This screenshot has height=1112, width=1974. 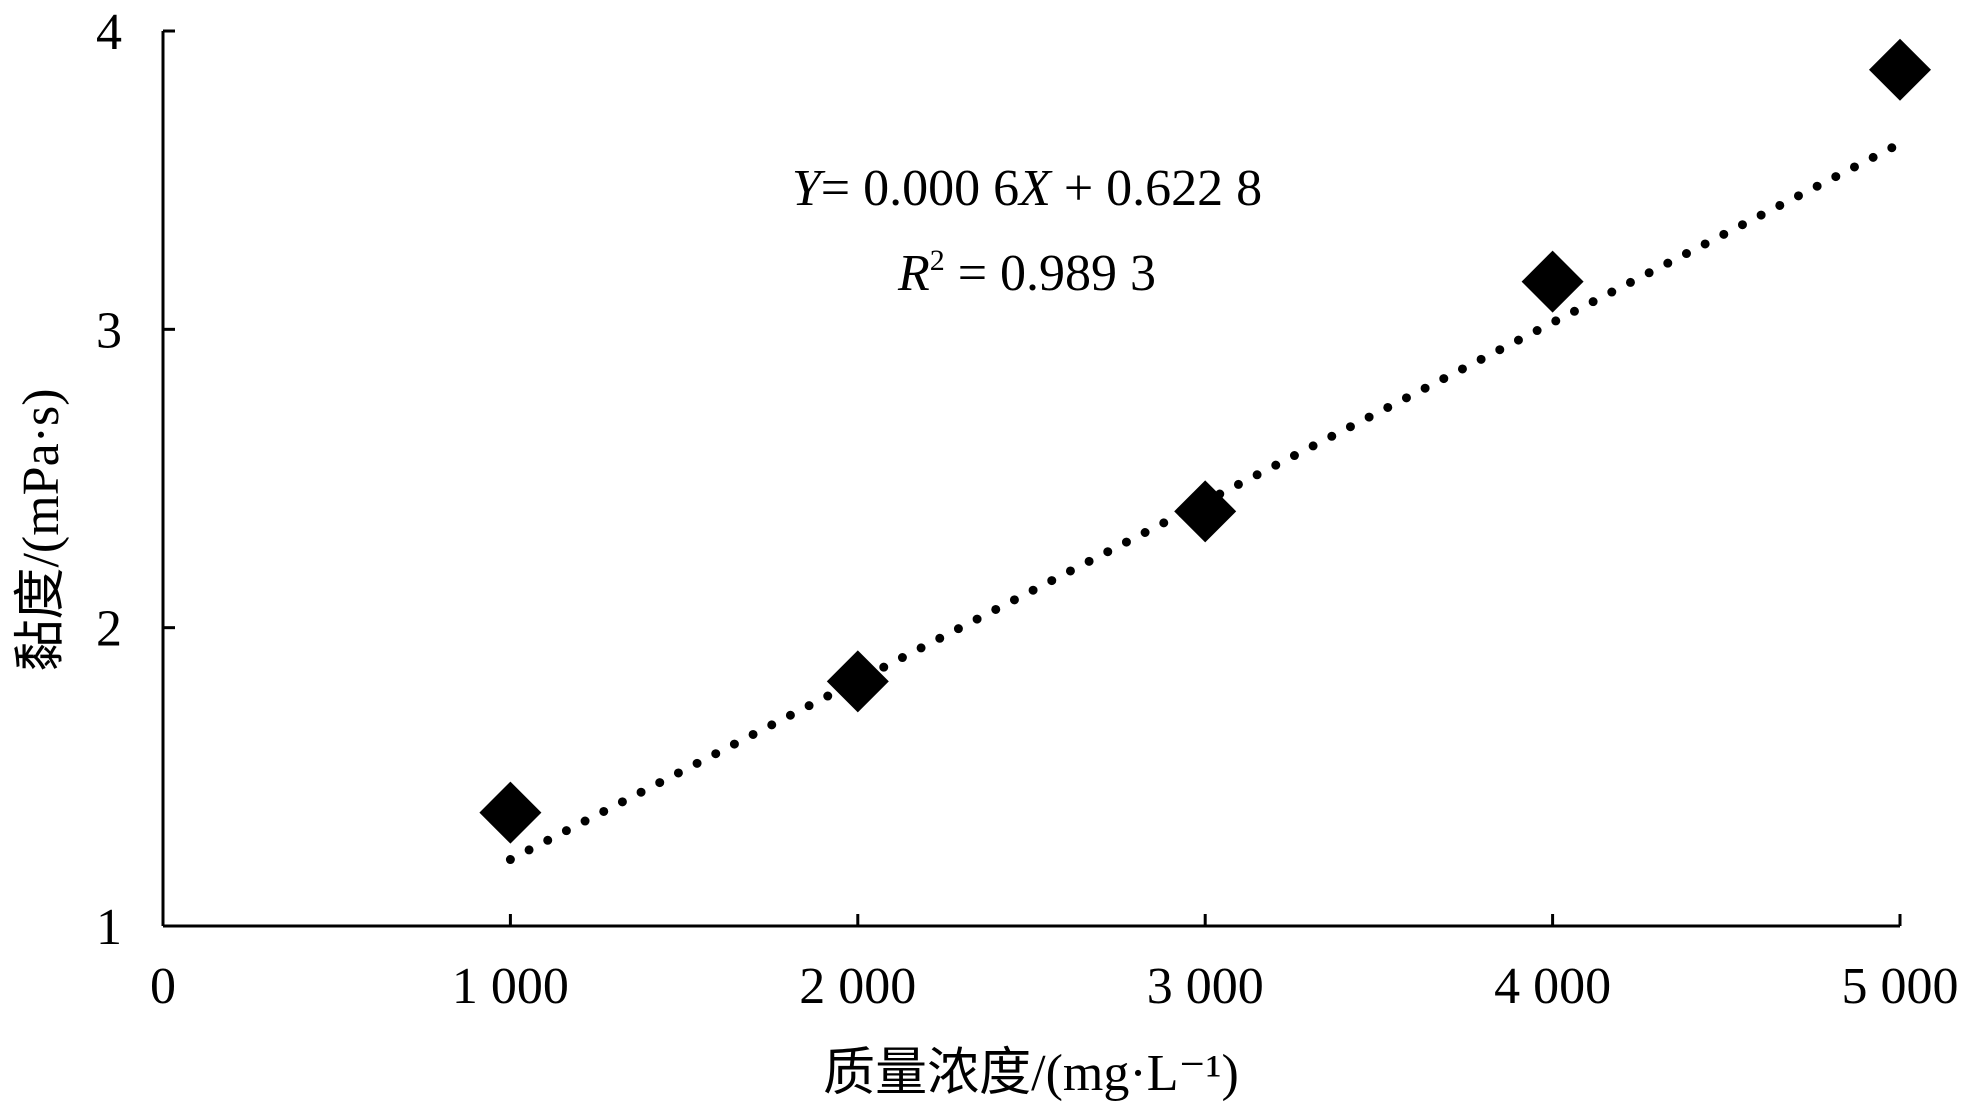 I want to click on x-tick-label: 1 000, so click(x=510, y=986).